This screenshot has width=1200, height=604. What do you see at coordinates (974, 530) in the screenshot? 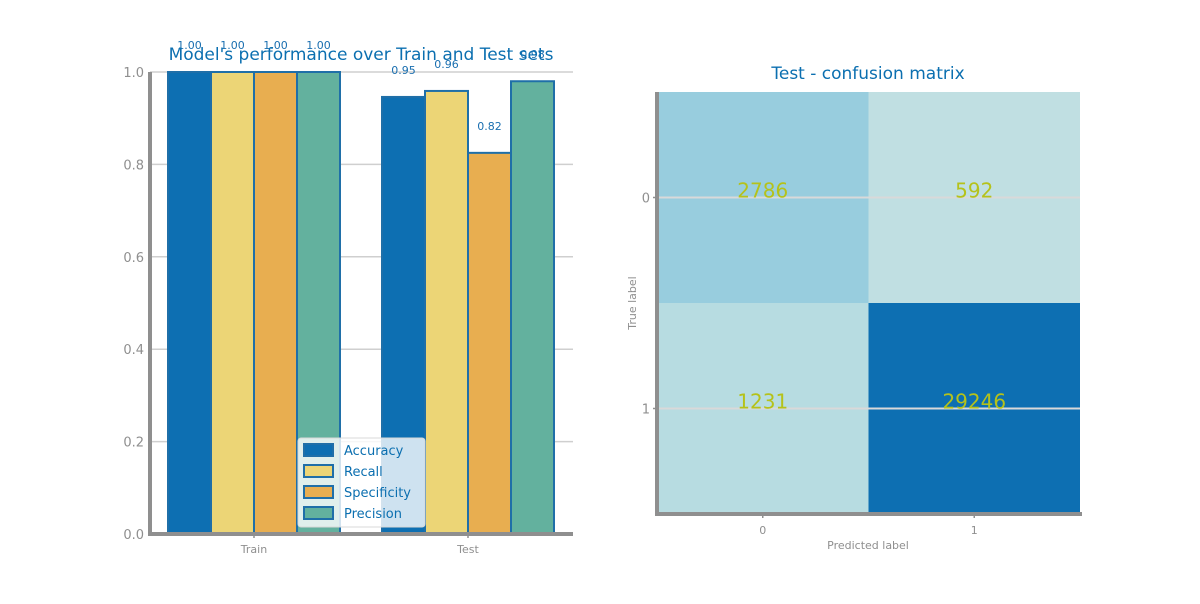
I see `cm-x-tick-label: 1` at bounding box center [974, 530].